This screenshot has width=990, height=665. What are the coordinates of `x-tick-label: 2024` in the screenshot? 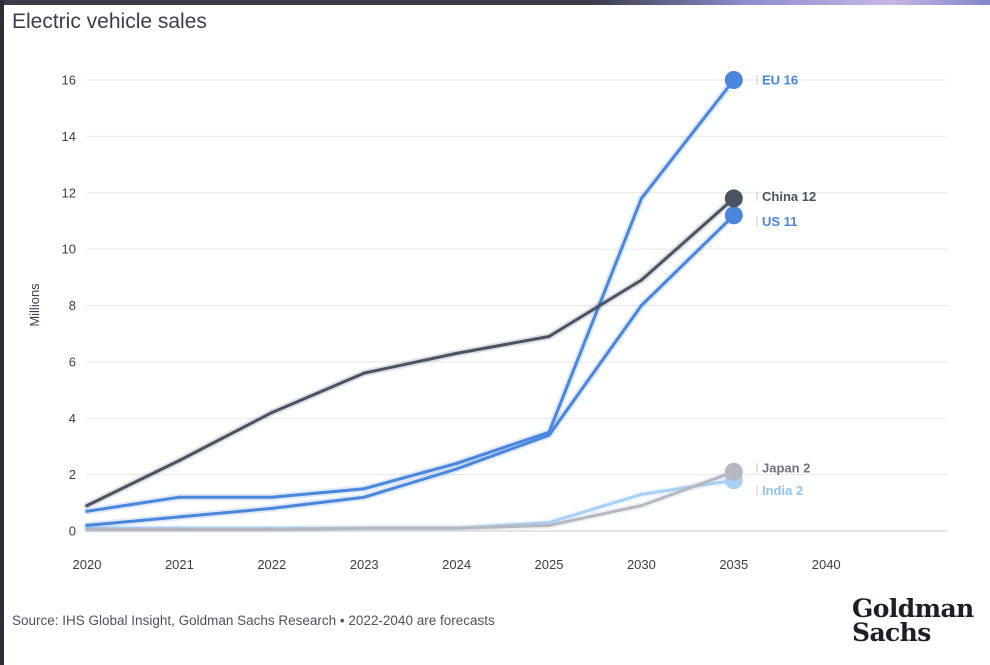 It's located at (456, 564).